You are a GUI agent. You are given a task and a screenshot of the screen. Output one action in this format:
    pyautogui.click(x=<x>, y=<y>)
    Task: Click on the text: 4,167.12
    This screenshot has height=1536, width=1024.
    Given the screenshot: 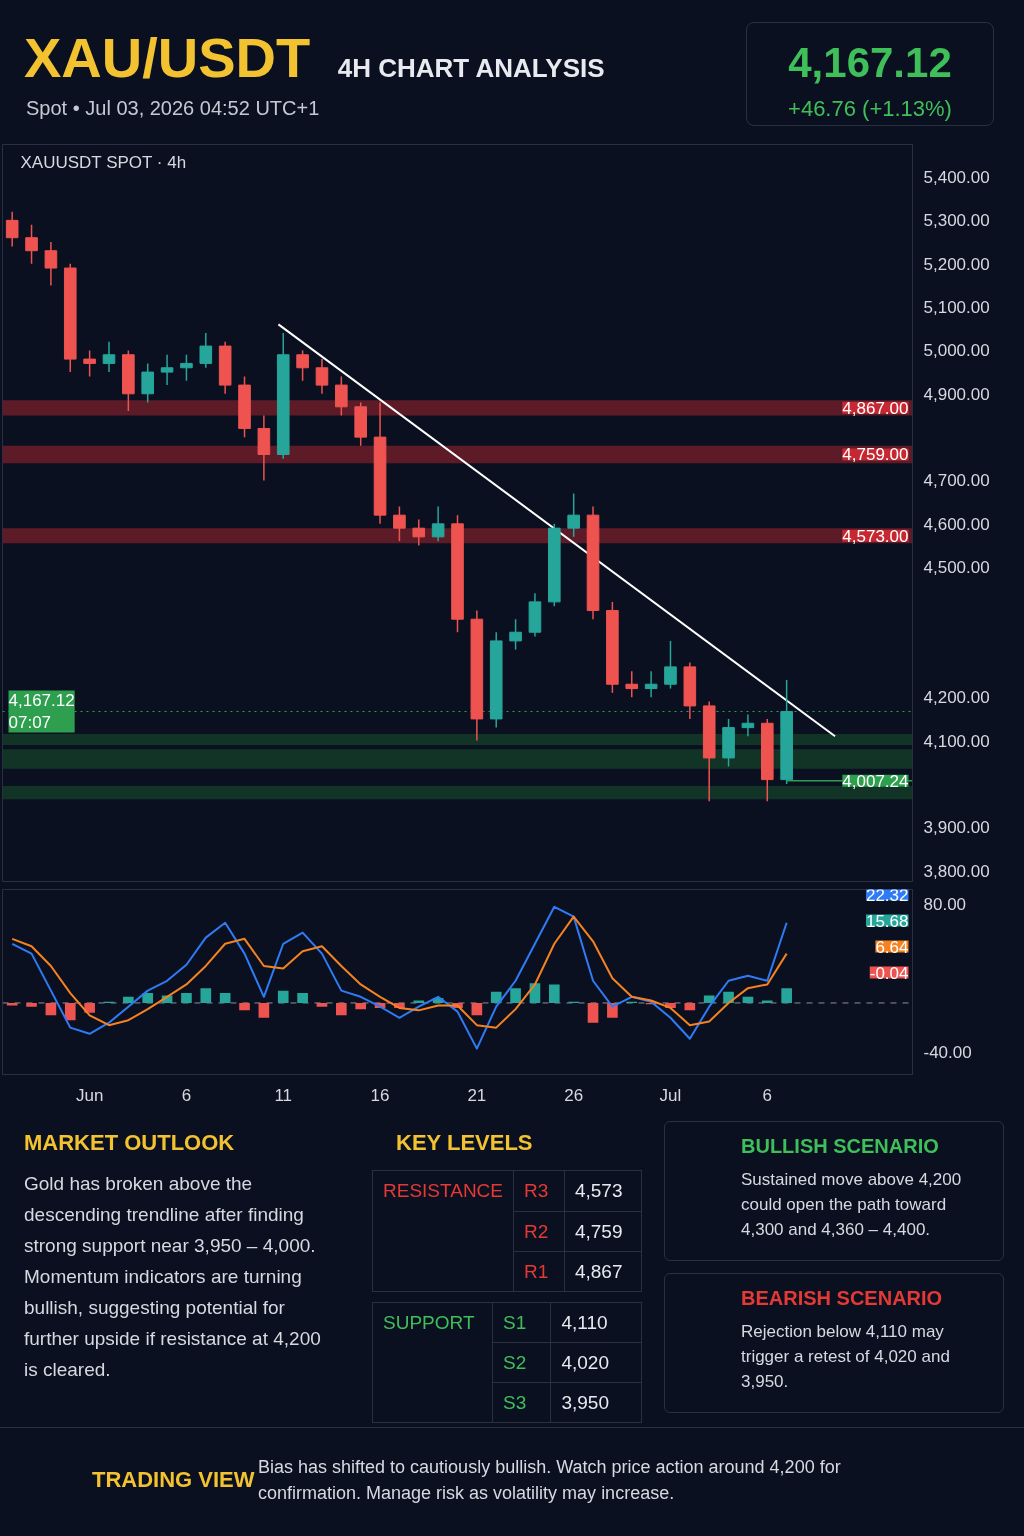 What is the action you would take?
    pyautogui.click(x=870, y=63)
    